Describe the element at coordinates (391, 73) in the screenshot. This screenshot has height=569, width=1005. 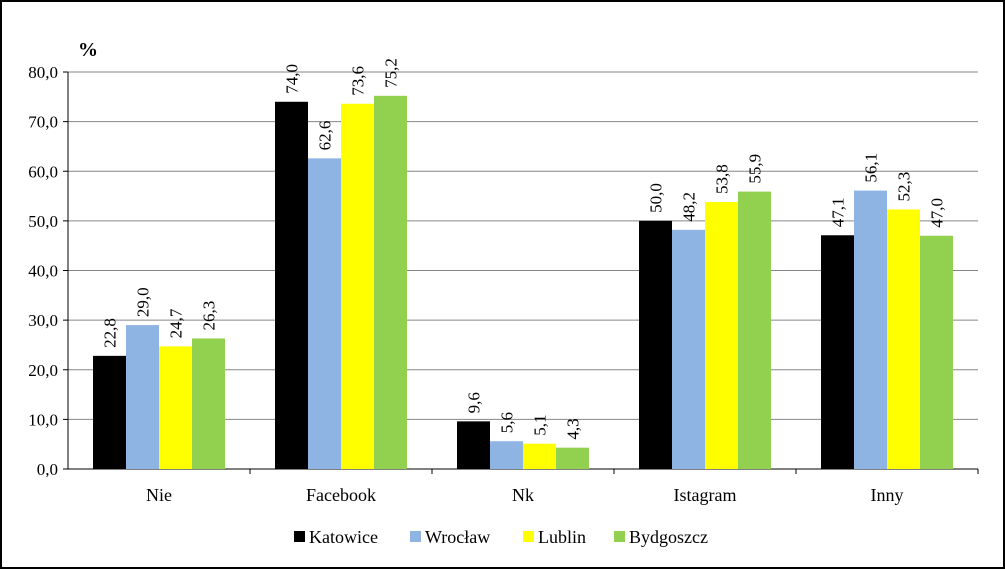
I see `data-label: 75,2` at that location.